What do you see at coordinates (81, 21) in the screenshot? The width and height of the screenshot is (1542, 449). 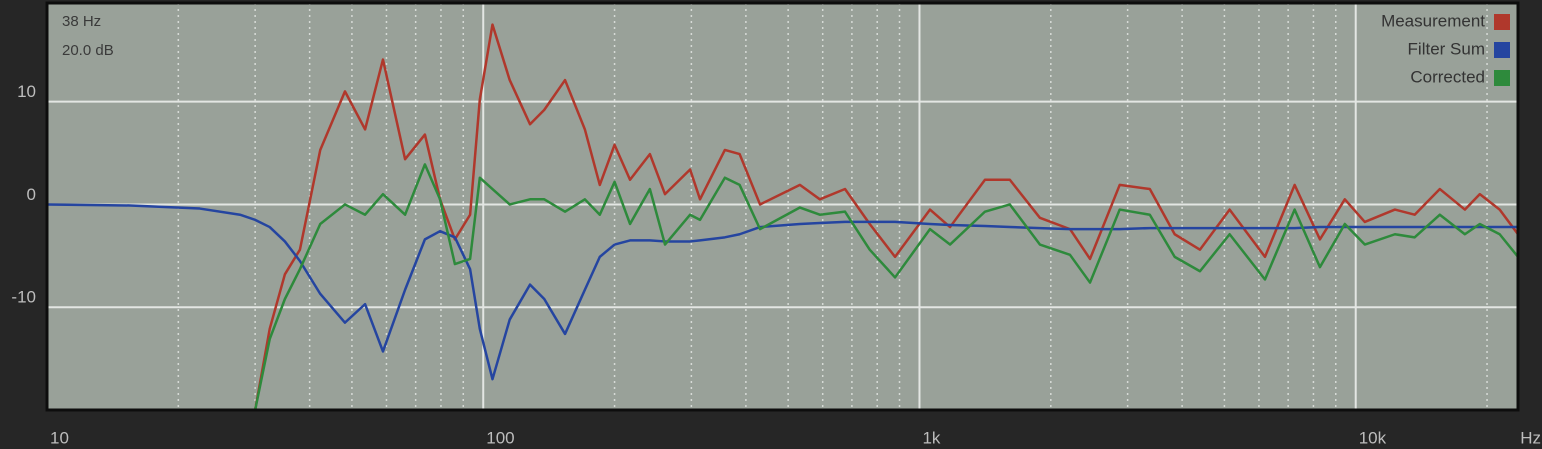 I see `readout-frequency: 38 Hz` at bounding box center [81, 21].